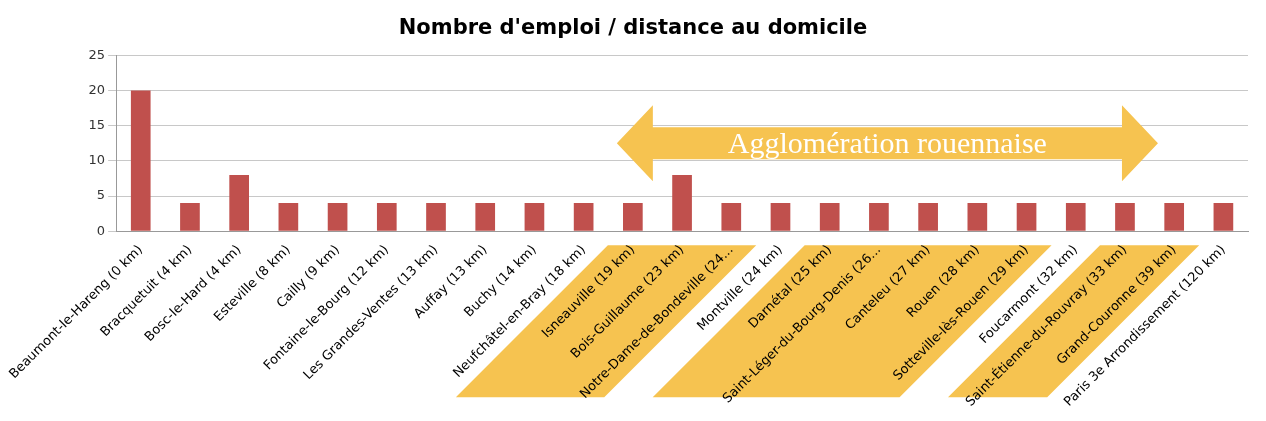 This screenshot has width=1266, height=421. What do you see at coordinates (633, 27) in the screenshot?
I see `chart-title: Nombre d'emploi / distance au domicile` at bounding box center [633, 27].